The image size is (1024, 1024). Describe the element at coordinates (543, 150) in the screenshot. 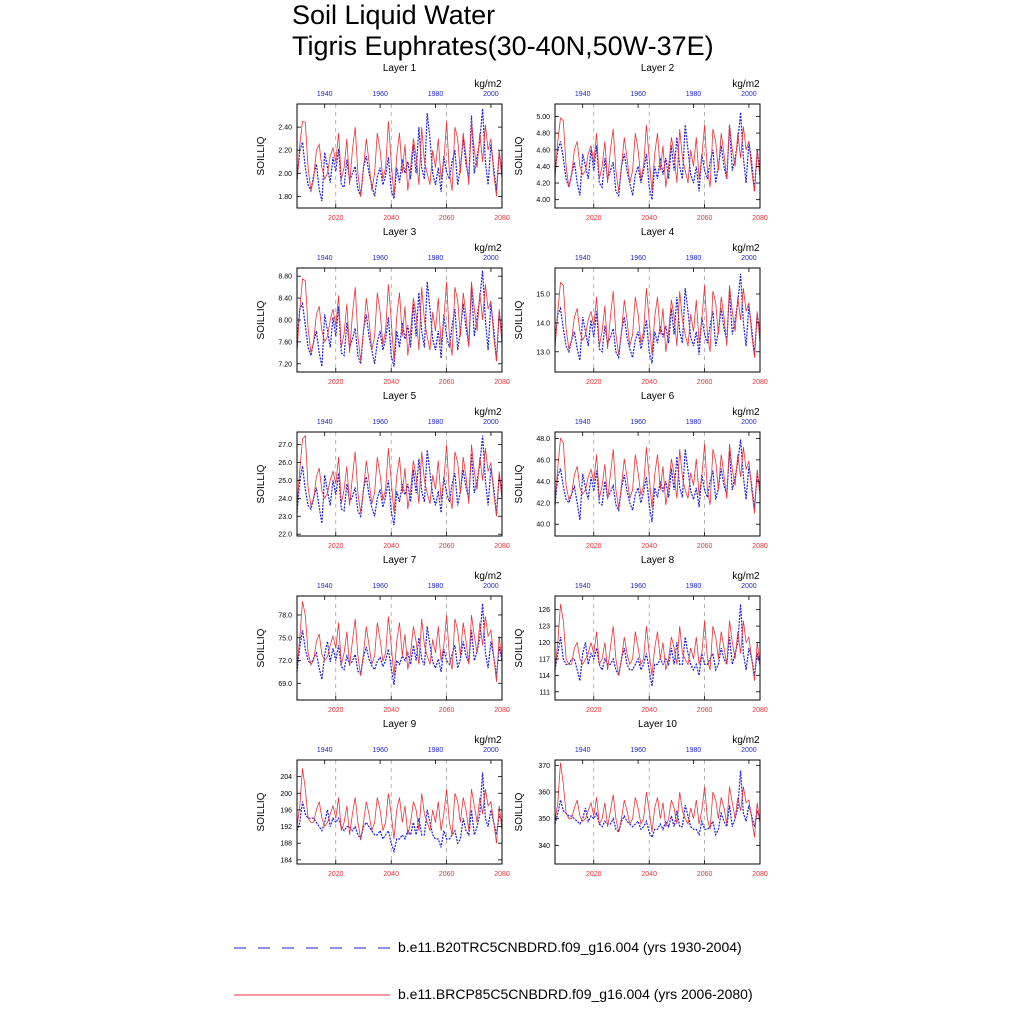

I see `y-tick-label: 4.60` at that location.